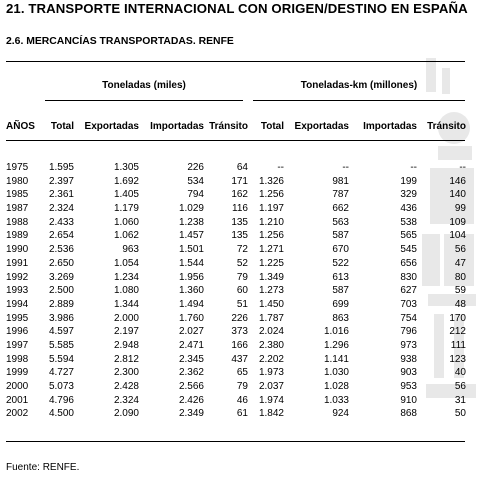 This screenshot has height=480, width=477. What do you see at coordinates (17, 386) in the screenshot?
I see `cell-year: 2000` at bounding box center [17, 386].